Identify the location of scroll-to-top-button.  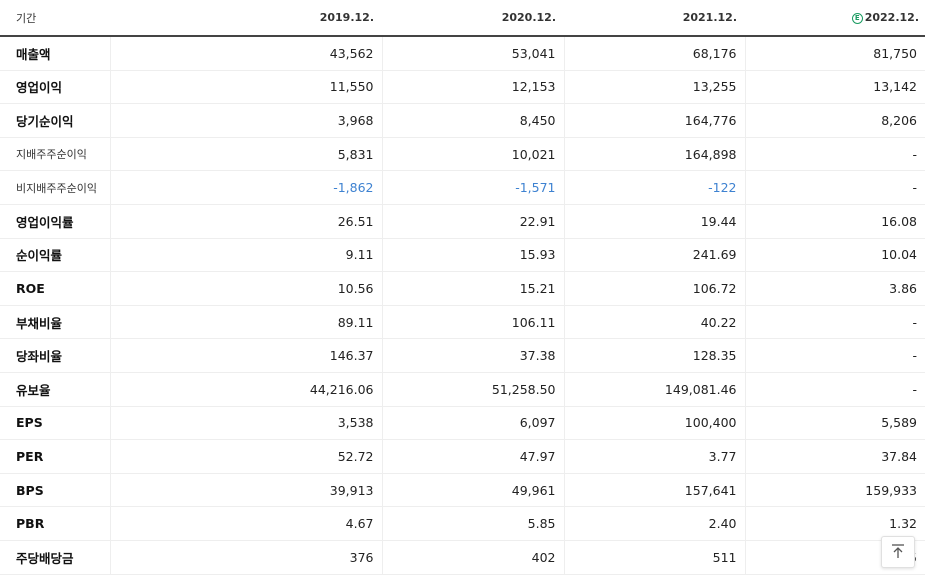
(898, 552).